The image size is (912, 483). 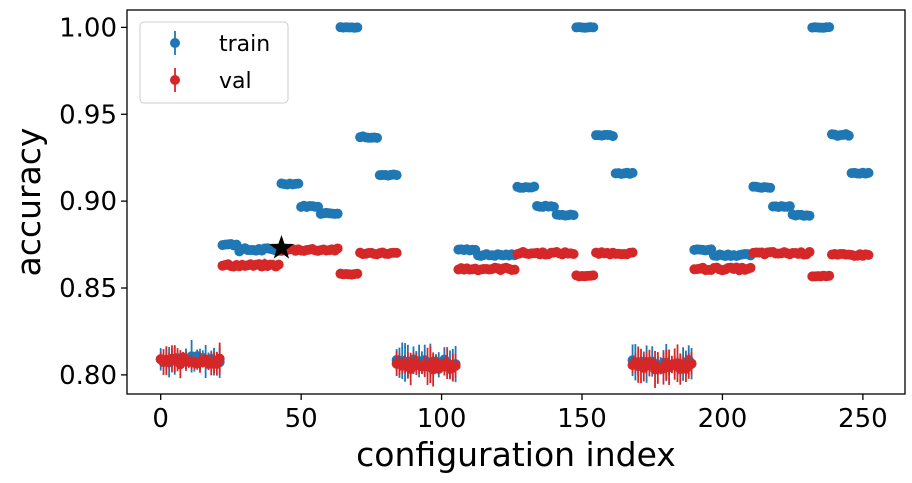 What do you see at coordinates (520, 414) in the screenshot?
I see `x-axis-ticks: 0 50 100 150 200 250` at bounding box center [520, 414].